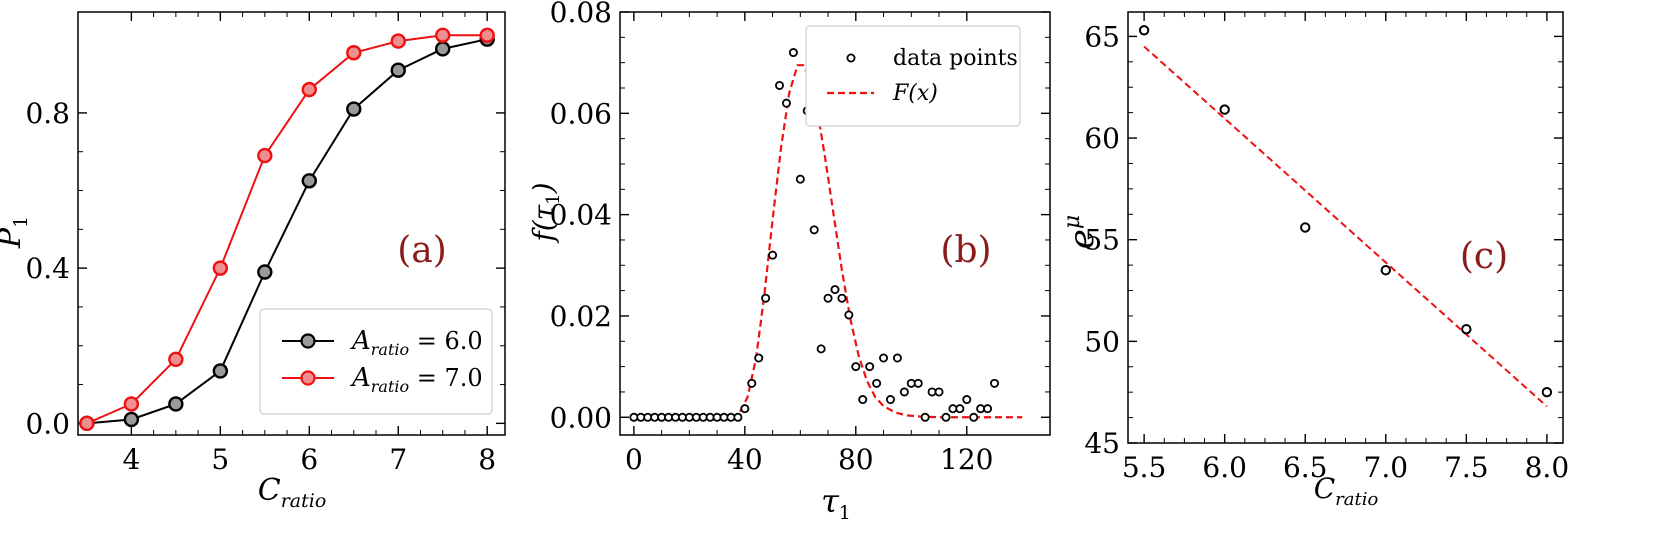  I want to click on panel-a-xtick-label: 4, so click(131, 459).